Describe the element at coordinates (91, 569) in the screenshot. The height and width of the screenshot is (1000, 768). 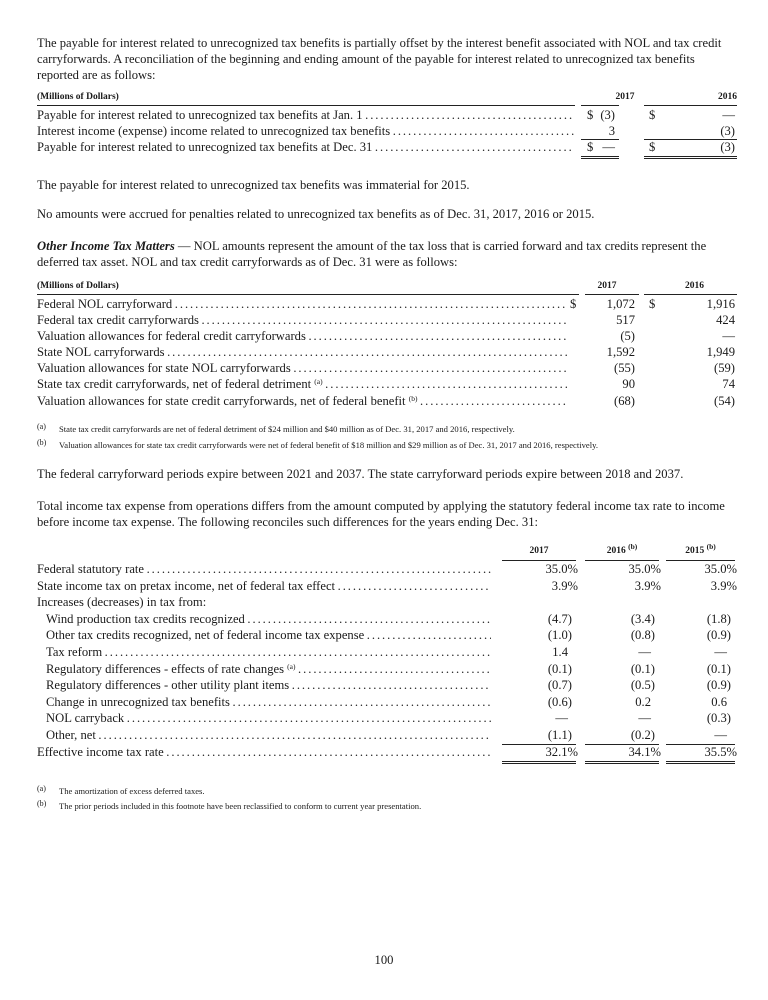
I see `row-label-text: Federal statutory rate` at that location.